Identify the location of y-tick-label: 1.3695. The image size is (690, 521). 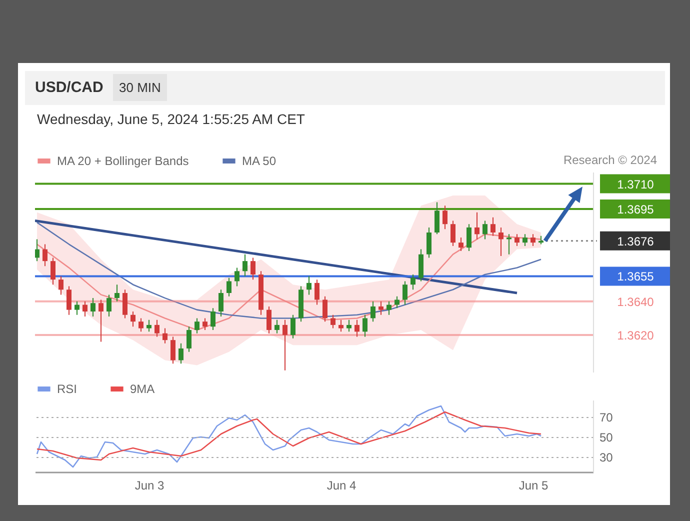
(635, 209).